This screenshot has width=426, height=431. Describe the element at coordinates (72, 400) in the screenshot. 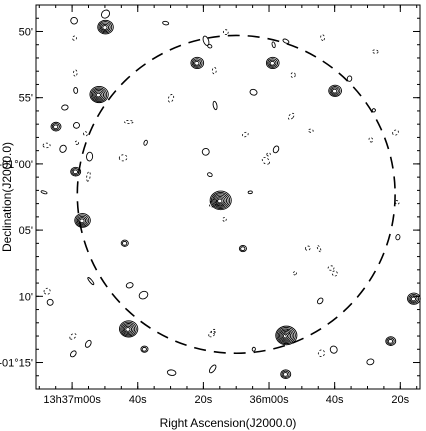

I see `x-tick-label: 13h37m00s` at that location.